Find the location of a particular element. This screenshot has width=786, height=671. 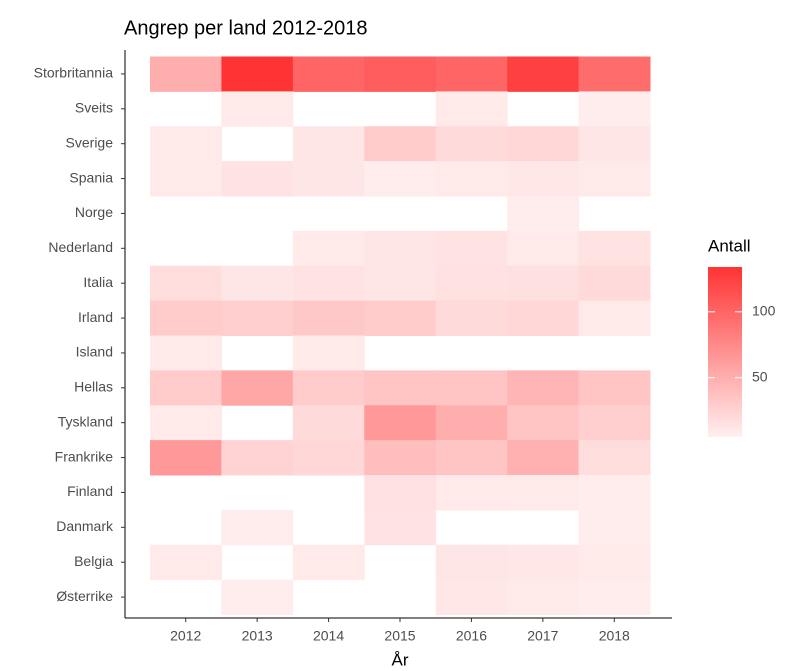

x-tick-label: 2013 is located at coordinates (257, 636).